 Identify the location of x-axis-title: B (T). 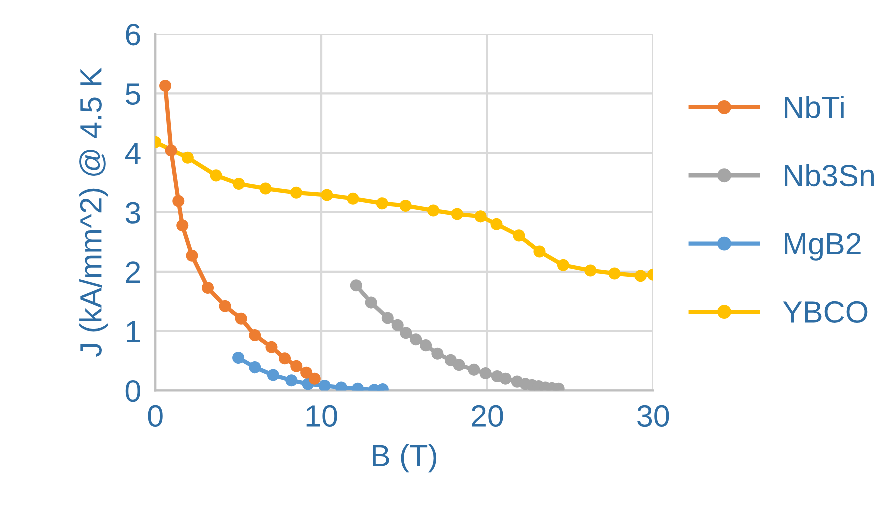
(405, 458).